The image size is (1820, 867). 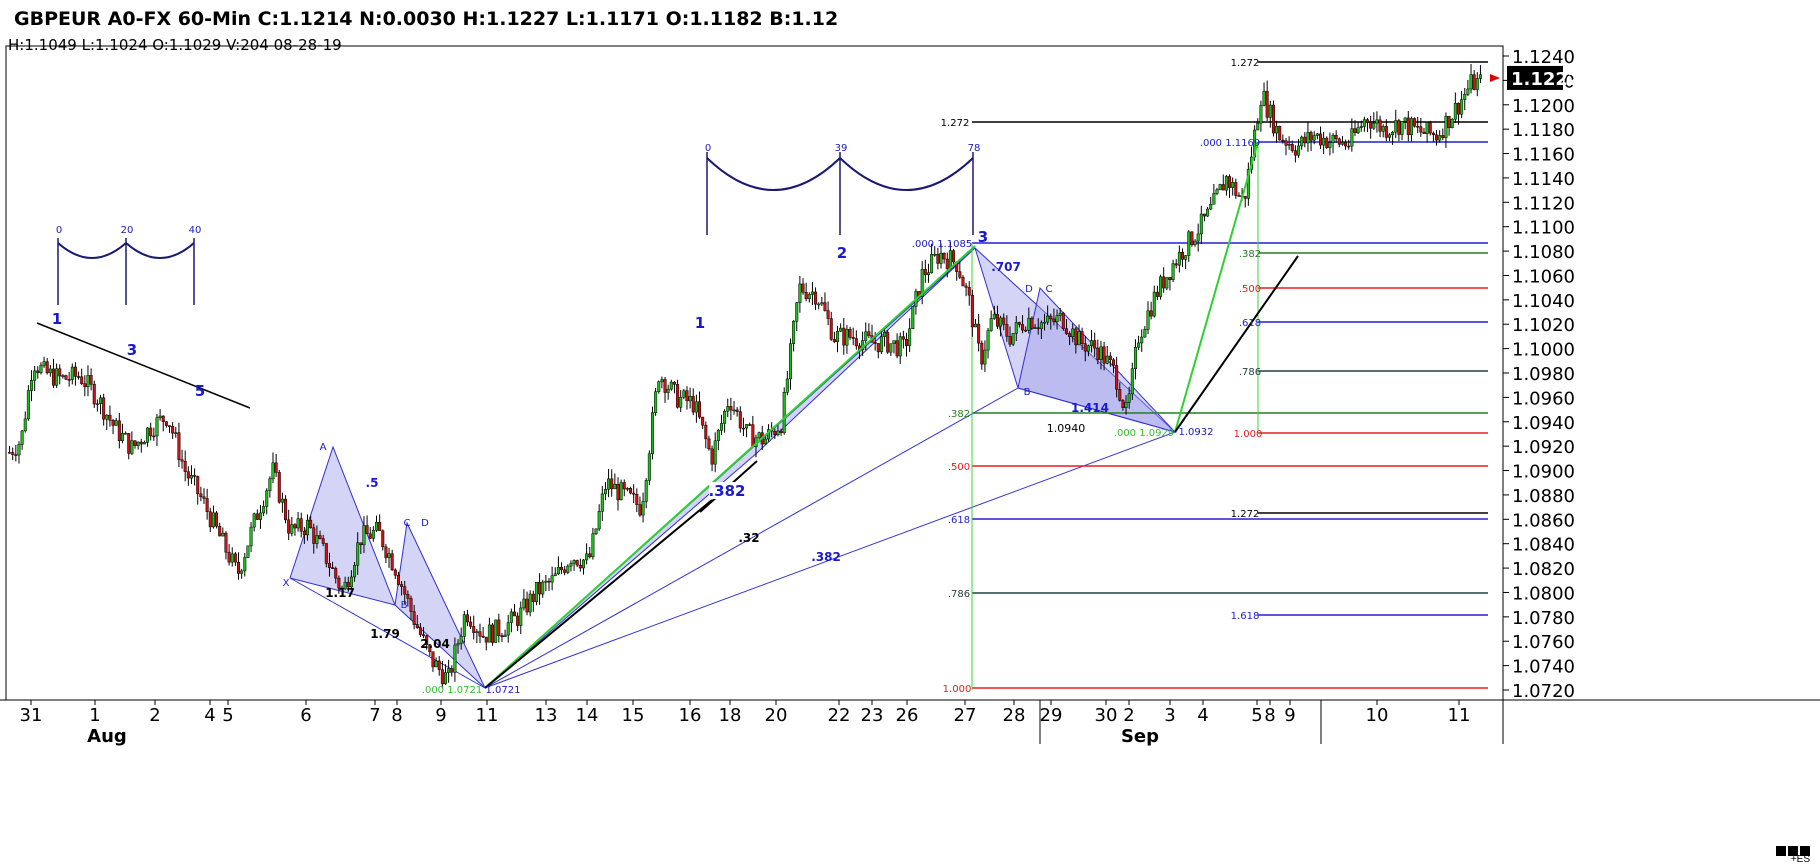 What do you see at coordinates (1377, 715) in the screenshot?
I see `x-tick-label: 10` at bounding box center [1377, 715].